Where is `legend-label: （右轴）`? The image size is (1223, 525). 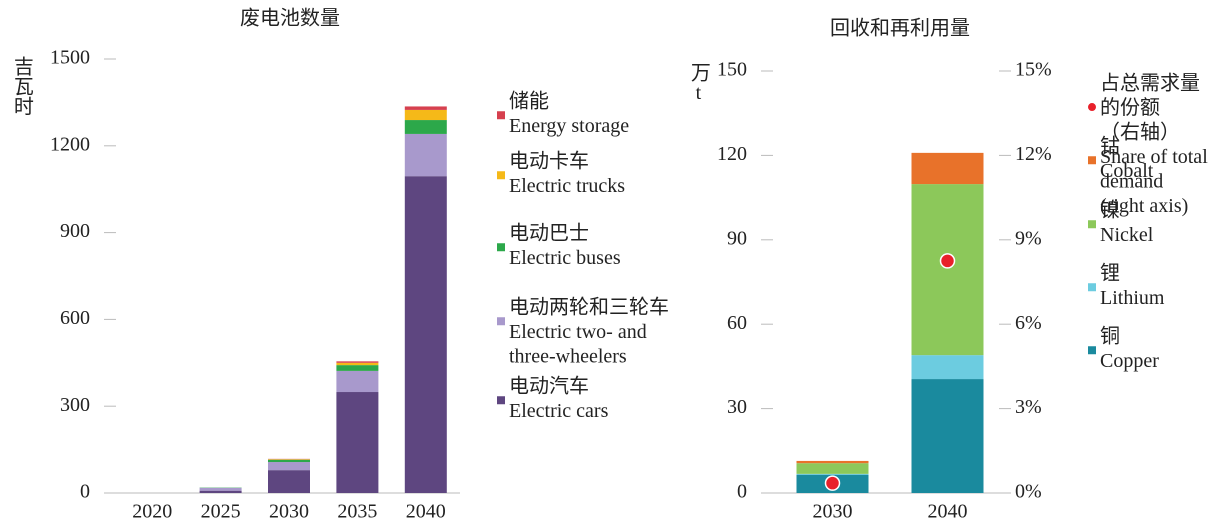
legend-label: （右轴） is located at coordinates (1140, 132).